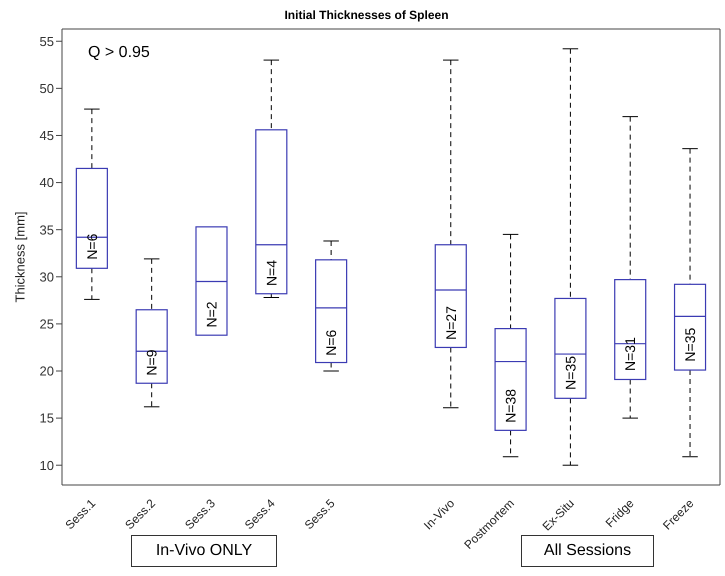 Image resolution: width=725 pixels, height=576 pixels. Describe the element at coordinates (152, 362) in the screenshot. I see `annotation: N=9` at that location.